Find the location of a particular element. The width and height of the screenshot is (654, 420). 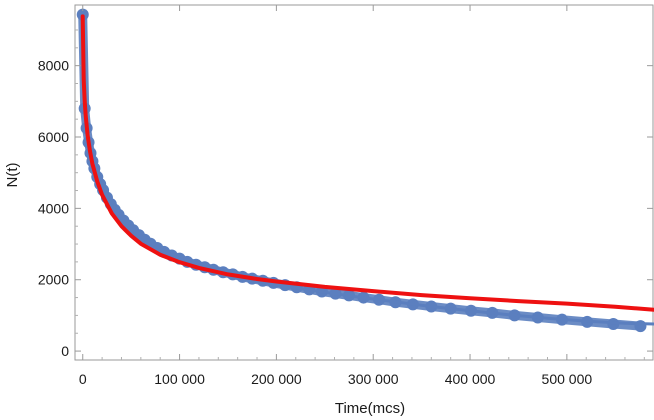

y-tick-label: 0 is located at coordinates (65, 351).